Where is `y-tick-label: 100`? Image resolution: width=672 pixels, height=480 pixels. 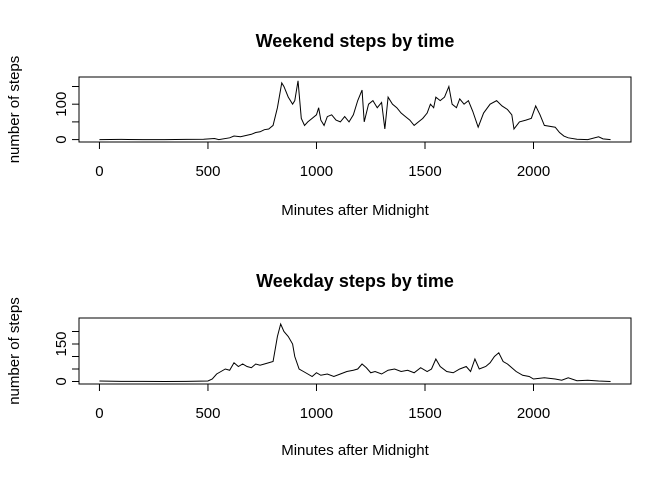
y-tick-label: 100 is located at coordinates (61, 104).